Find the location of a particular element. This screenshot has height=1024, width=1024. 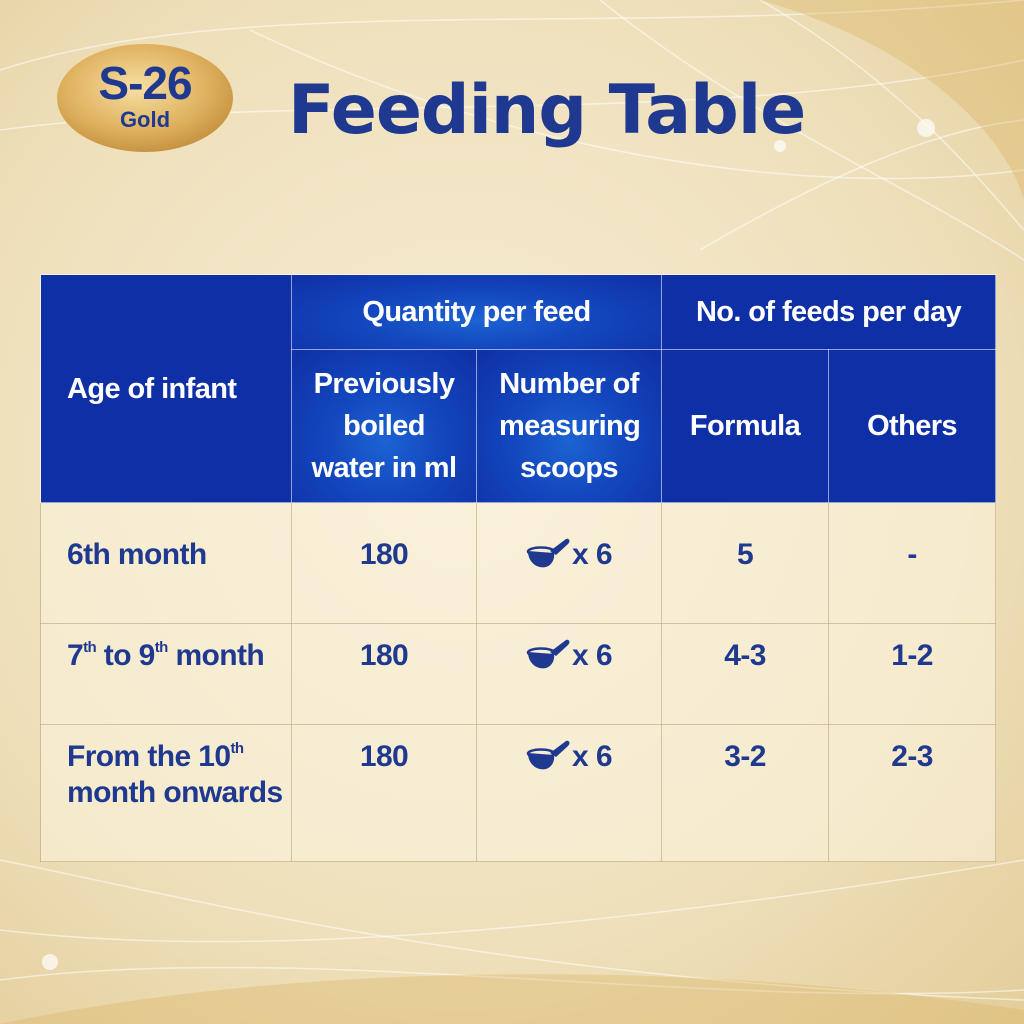

header-others: Others is located at coordinates (912, 426).